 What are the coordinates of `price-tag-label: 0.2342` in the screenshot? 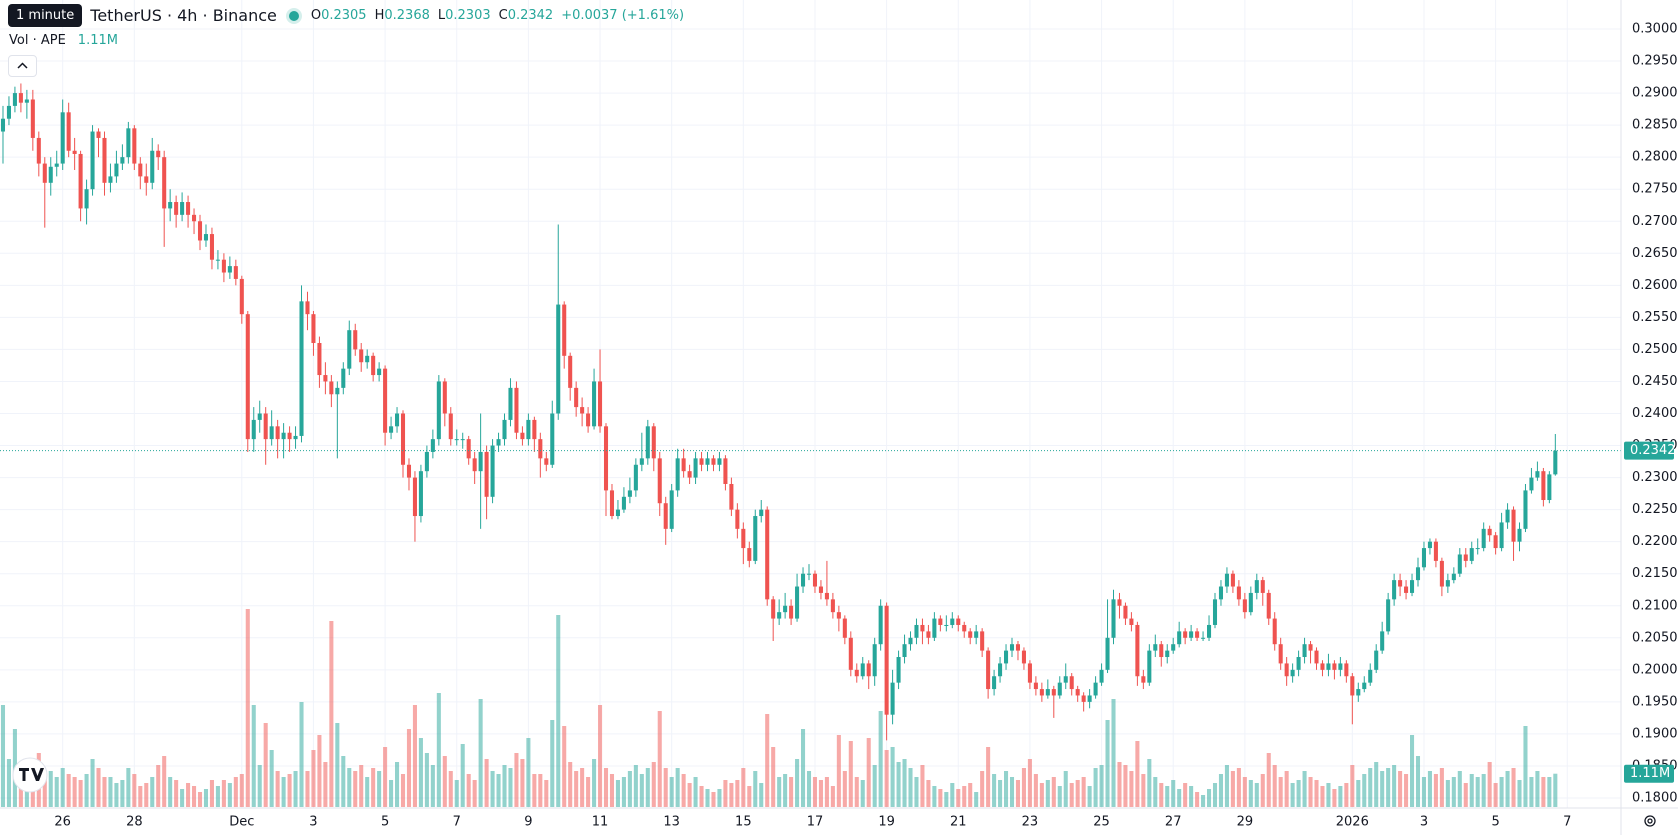 It's located at (1653, 450).